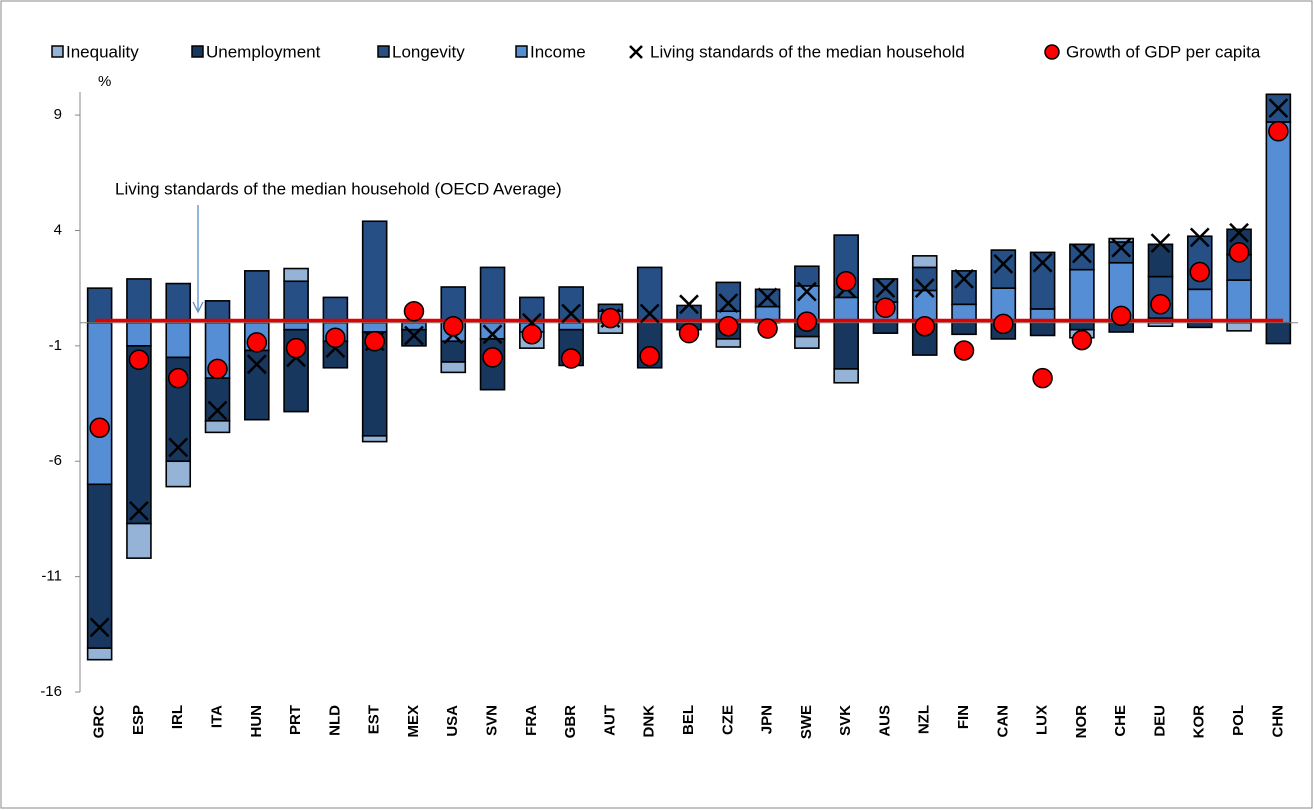 The height and width of the screenshot is (810, 1314). Describe the element at coordinates (138, 720) in the screenshot. I see `x-tick-label: ESP` at that location.